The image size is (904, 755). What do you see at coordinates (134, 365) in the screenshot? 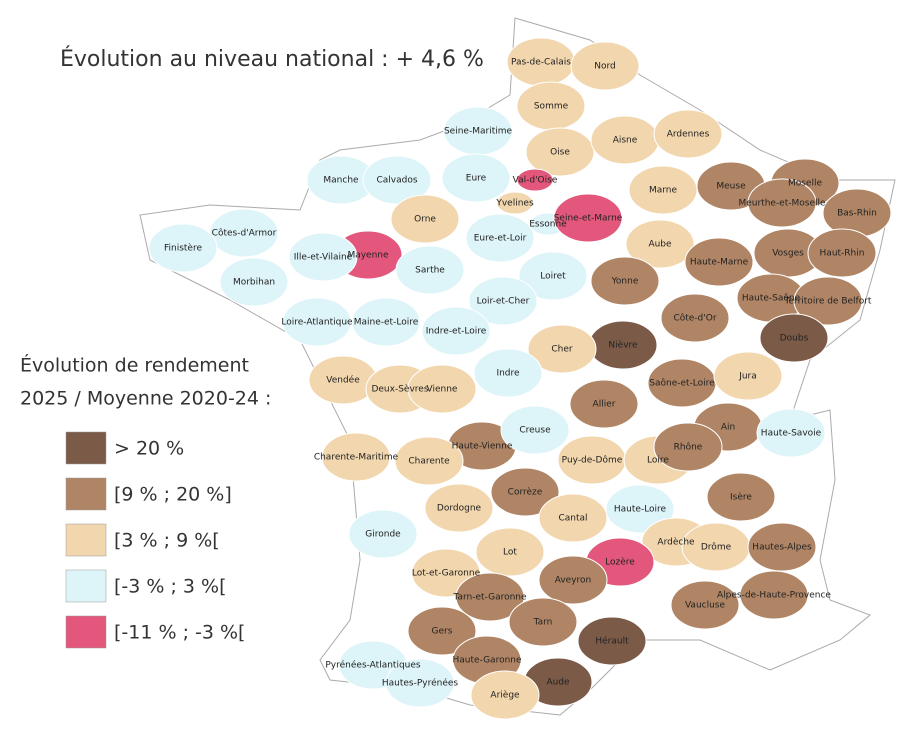
I see `legend-title: Évolution de rendement` at bounding box center [134, 365].